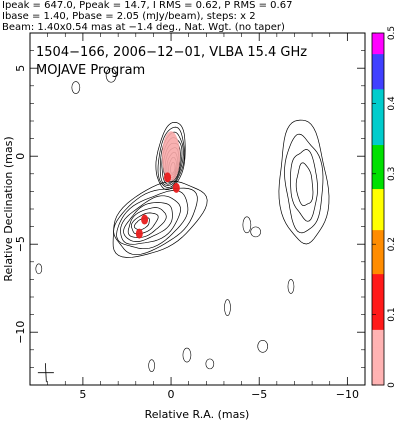 This screenshot has width=409, height=424. What do you see at coordinates (20, 68) in the screenshot?
I see `y-tick-label: 5` at bounding box center [20, 68].